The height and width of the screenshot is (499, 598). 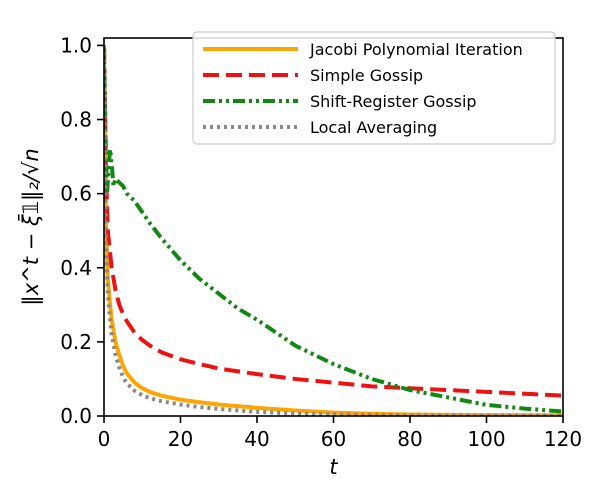 What do you see at coordinates (416, 49) in the screenshot?
I see `legend-label: Jacobi Polynomial Iteration` at bounding box center [416, 49].